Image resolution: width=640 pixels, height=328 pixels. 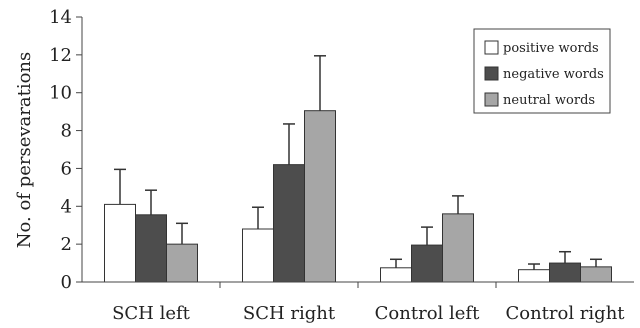 What do you see at coordinates (289, 313) in the screenshot?
I see `x-category-label: SCH right` at bounding box center [289, 313].